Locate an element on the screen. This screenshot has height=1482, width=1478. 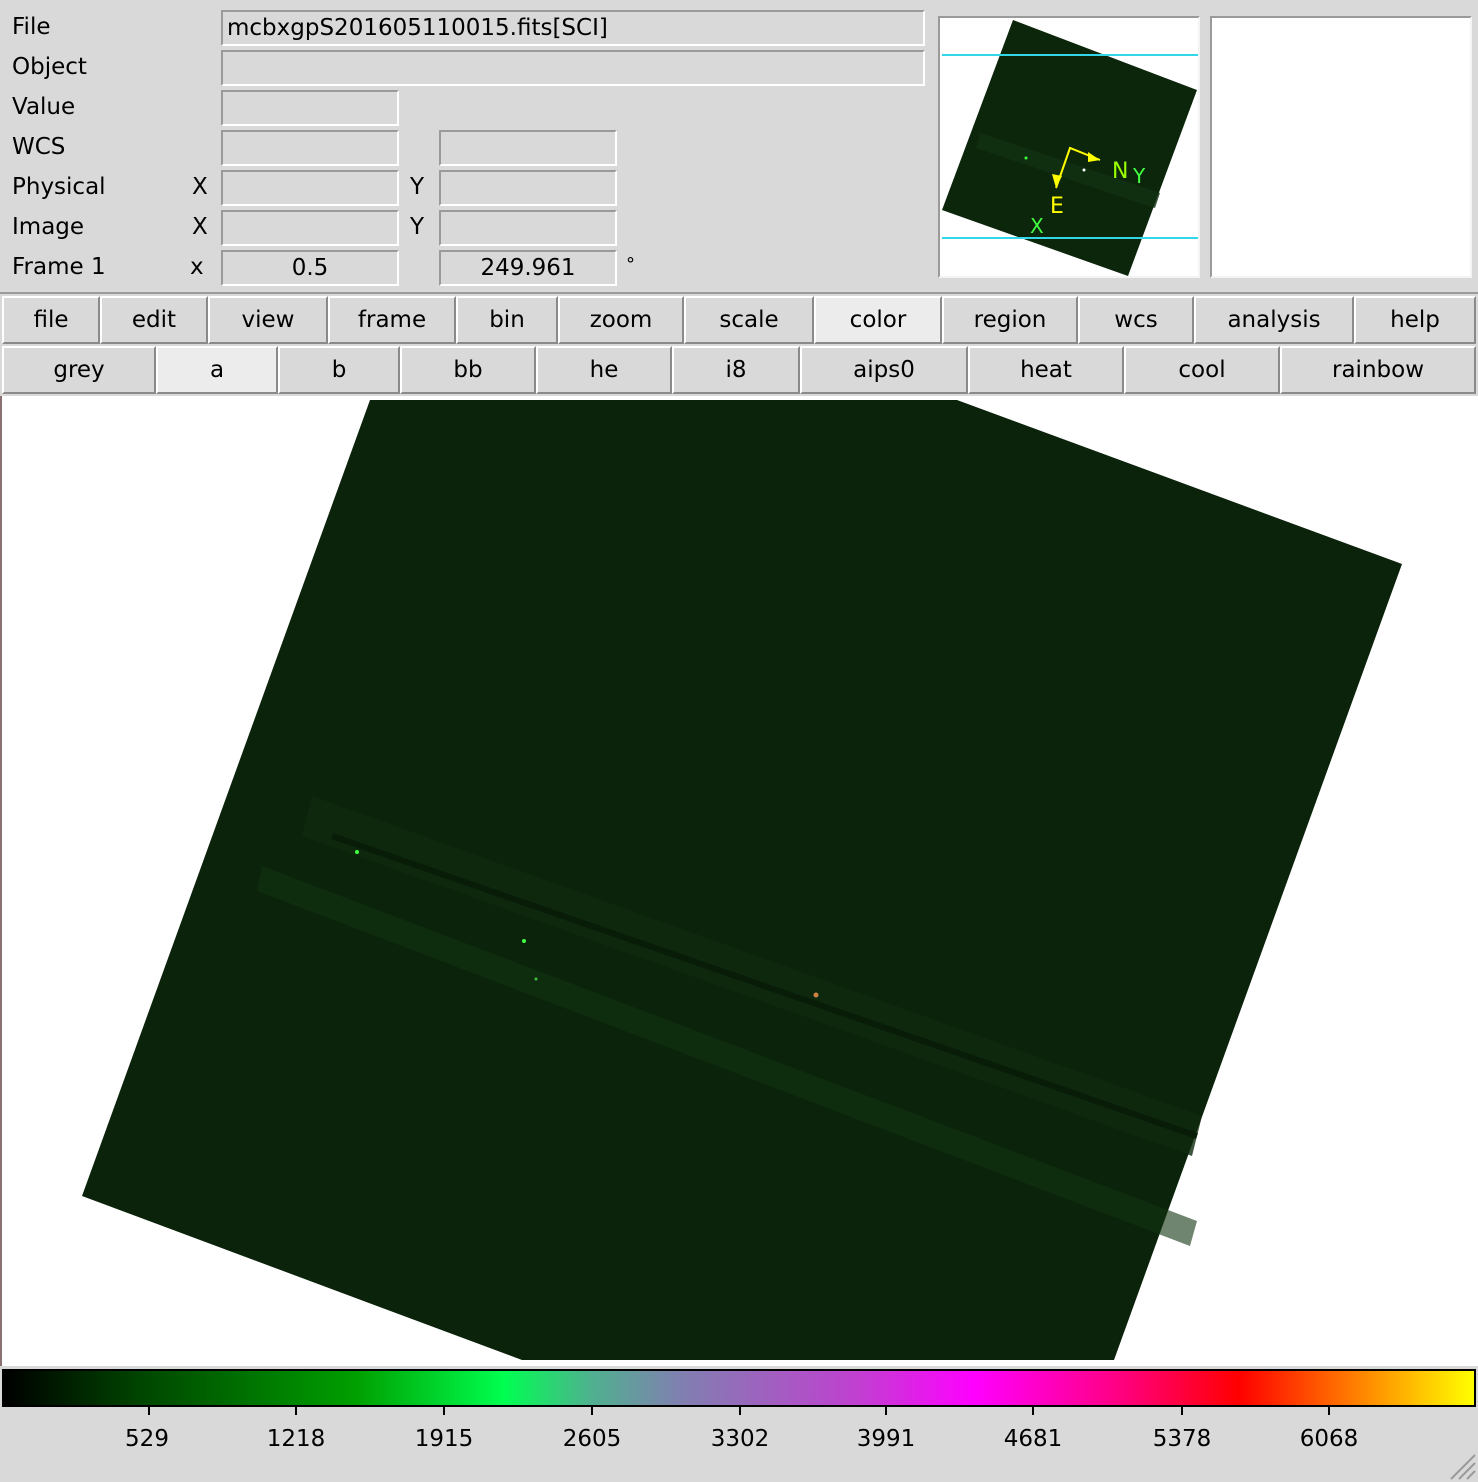
frame-x-label: x is located at coordinates (197, 267).